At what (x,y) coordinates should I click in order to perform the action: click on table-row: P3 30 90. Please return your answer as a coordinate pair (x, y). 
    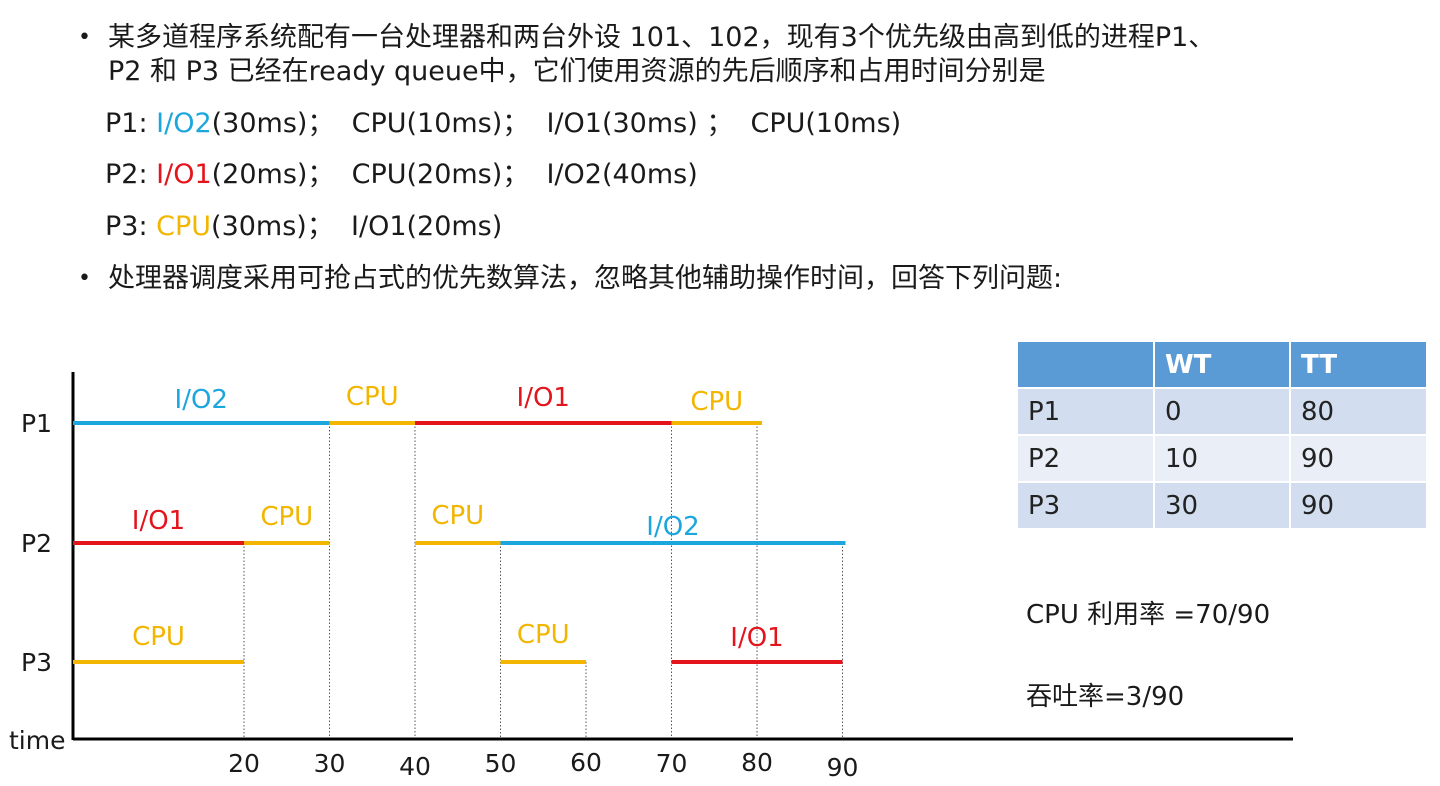
    Looking at the image, I should click on (1222, 505).